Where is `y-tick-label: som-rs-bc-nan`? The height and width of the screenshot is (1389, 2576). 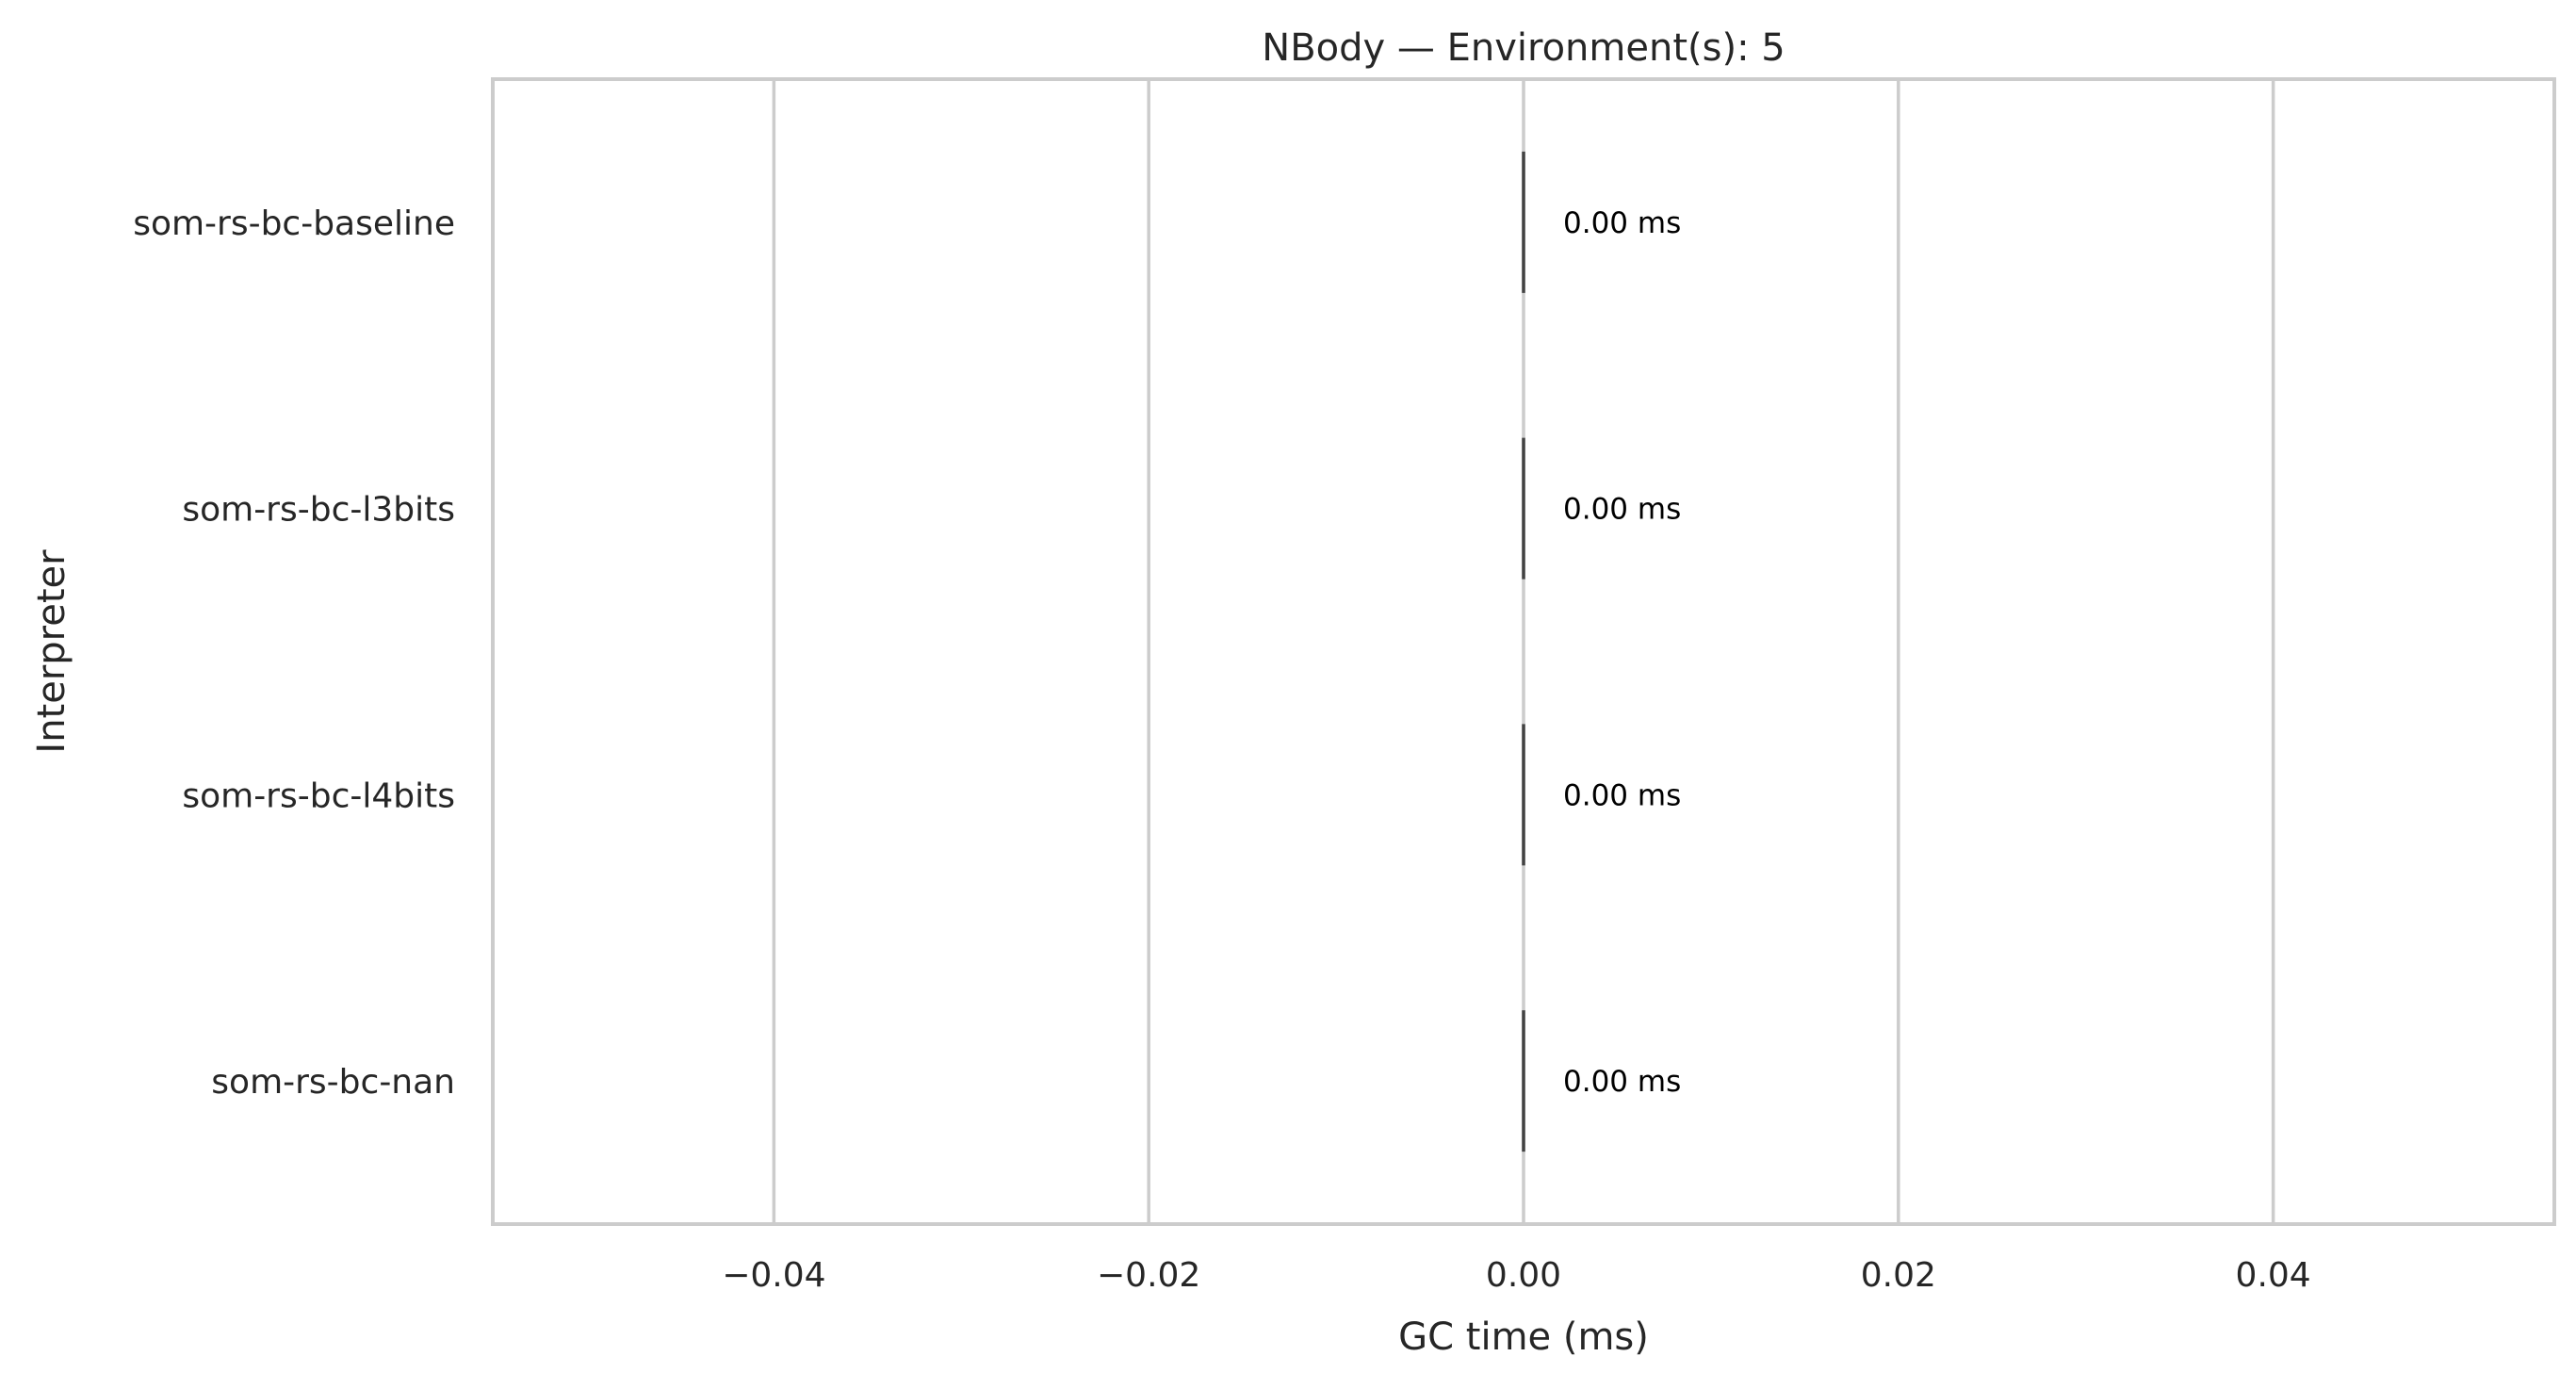 y-tick-label: som-rs-bc-nan is located at coordinates (333, 1083).